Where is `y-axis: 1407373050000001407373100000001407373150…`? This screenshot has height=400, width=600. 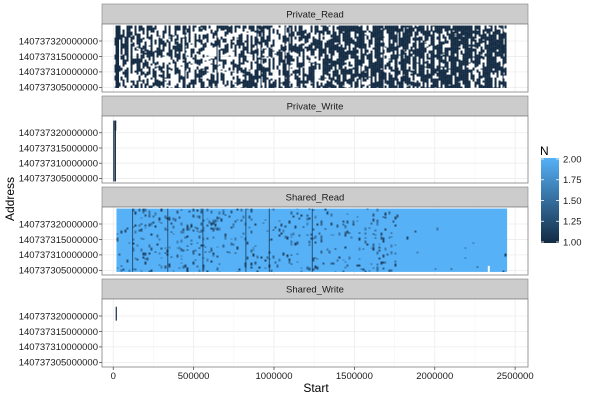
y-axis: 1407373050000001407373100000001407373150… is located at coordinates (60, 156).